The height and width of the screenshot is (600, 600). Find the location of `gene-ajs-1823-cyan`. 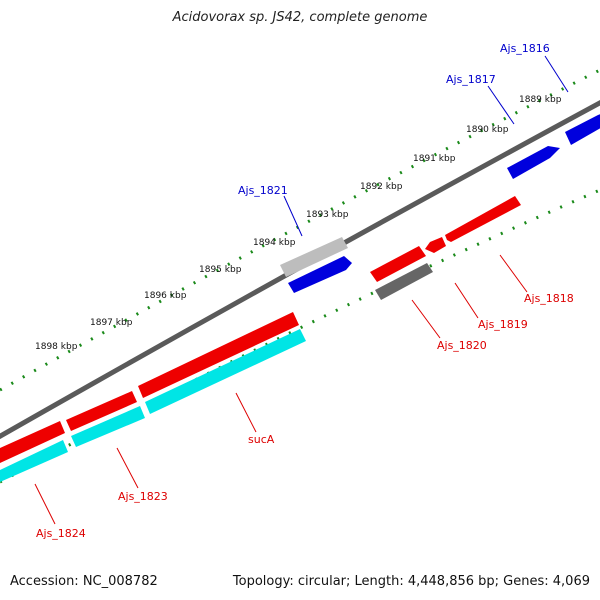

gene-ajs-1823-cyan is located at coordinates (108, 426).